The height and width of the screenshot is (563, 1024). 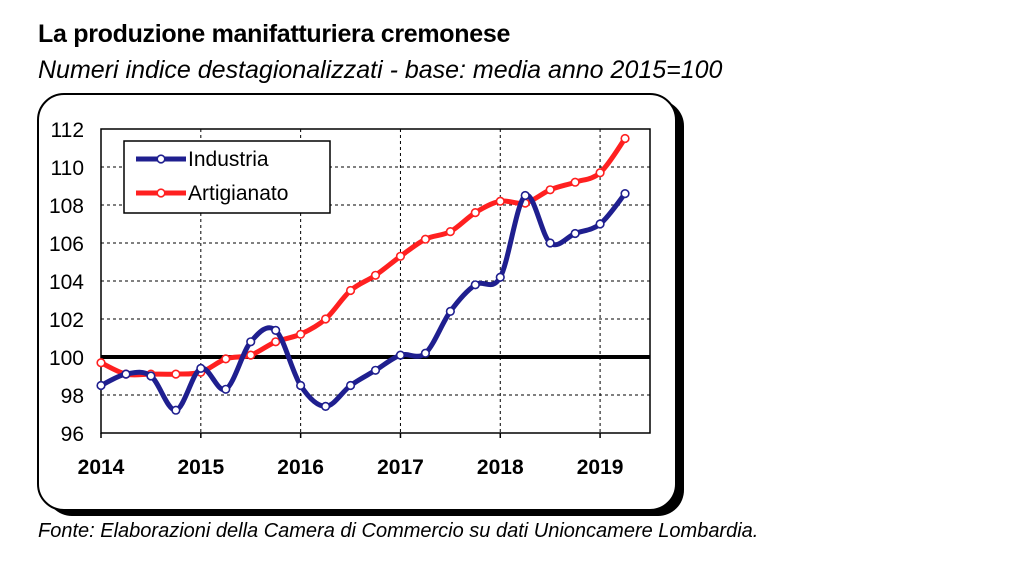 What do you see at coordinates (200, 467) in the screenshot?
I see `x-tick-label: 2015` at bounding box center [200, 467].